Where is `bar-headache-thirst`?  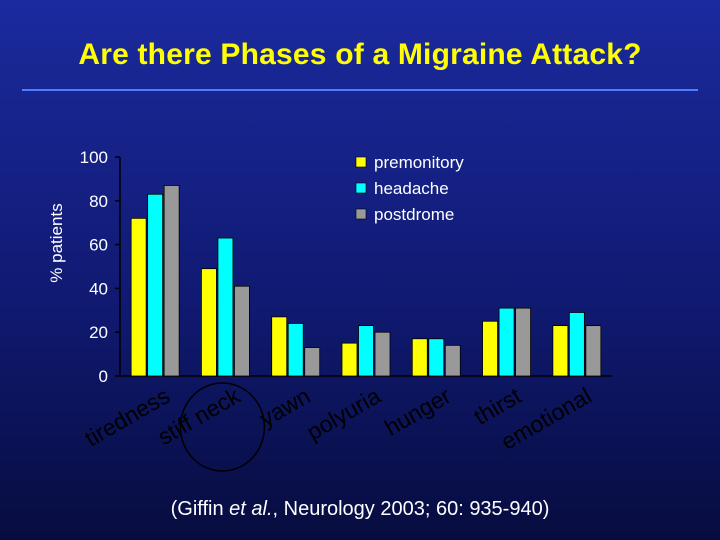
bar-headache-thirst is located at coordinates (506, 342).